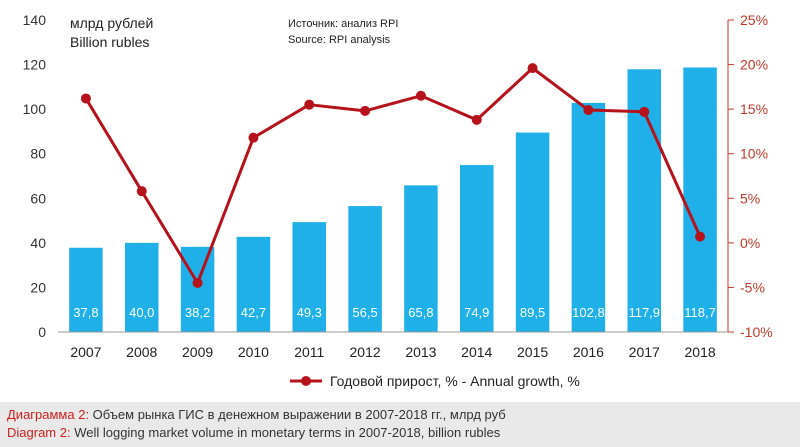 The width and height of the screenshot is (800, 447). What do you see at coordinates (365, 352) in the screenshot?
I see `x-tick-label: 2012` at bounding box center [365, 352].